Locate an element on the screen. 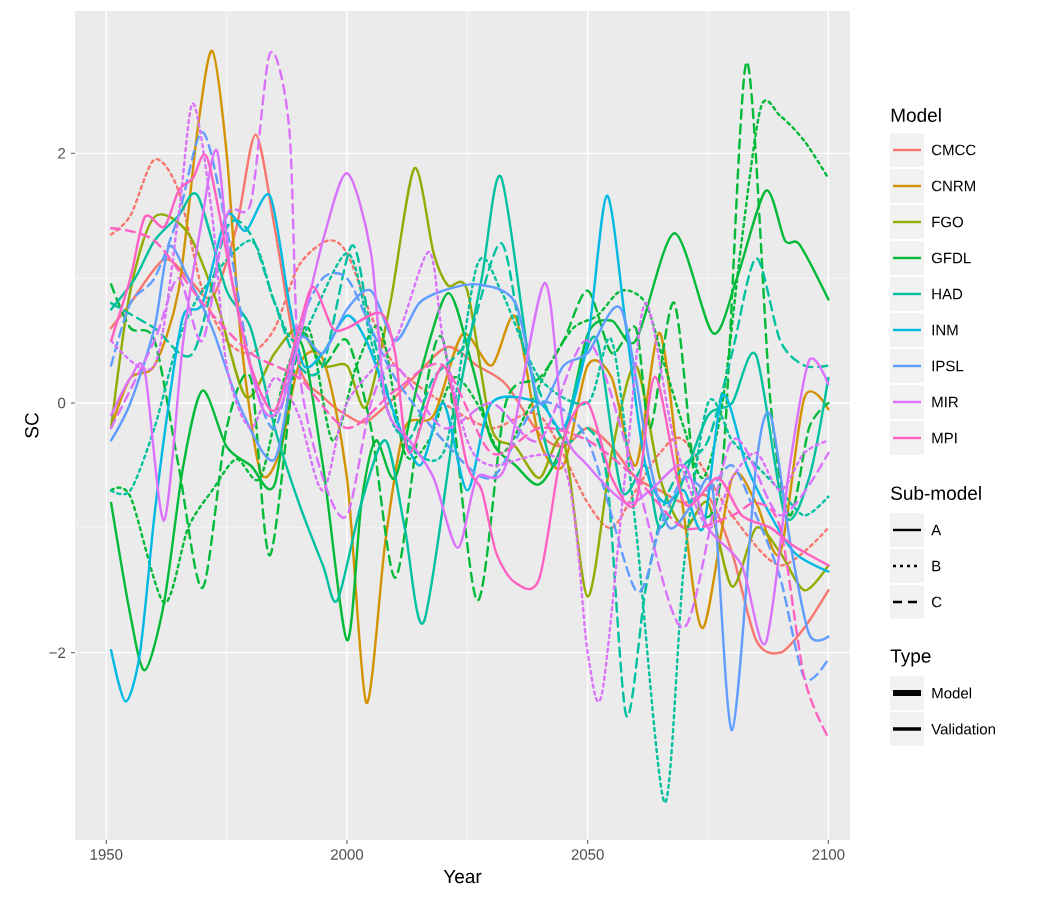 Image resolution: width=1050 pixels, height=907 pixels. y-tick-label: 0 is located at coordinates (62, 403).